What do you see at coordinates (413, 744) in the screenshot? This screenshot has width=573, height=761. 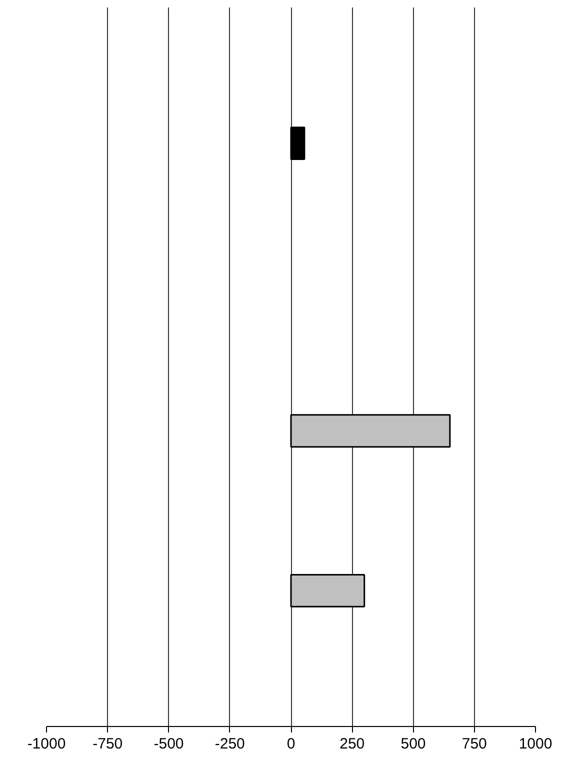 I see `x-tick-label: 500` at bounding box center [413, 744].